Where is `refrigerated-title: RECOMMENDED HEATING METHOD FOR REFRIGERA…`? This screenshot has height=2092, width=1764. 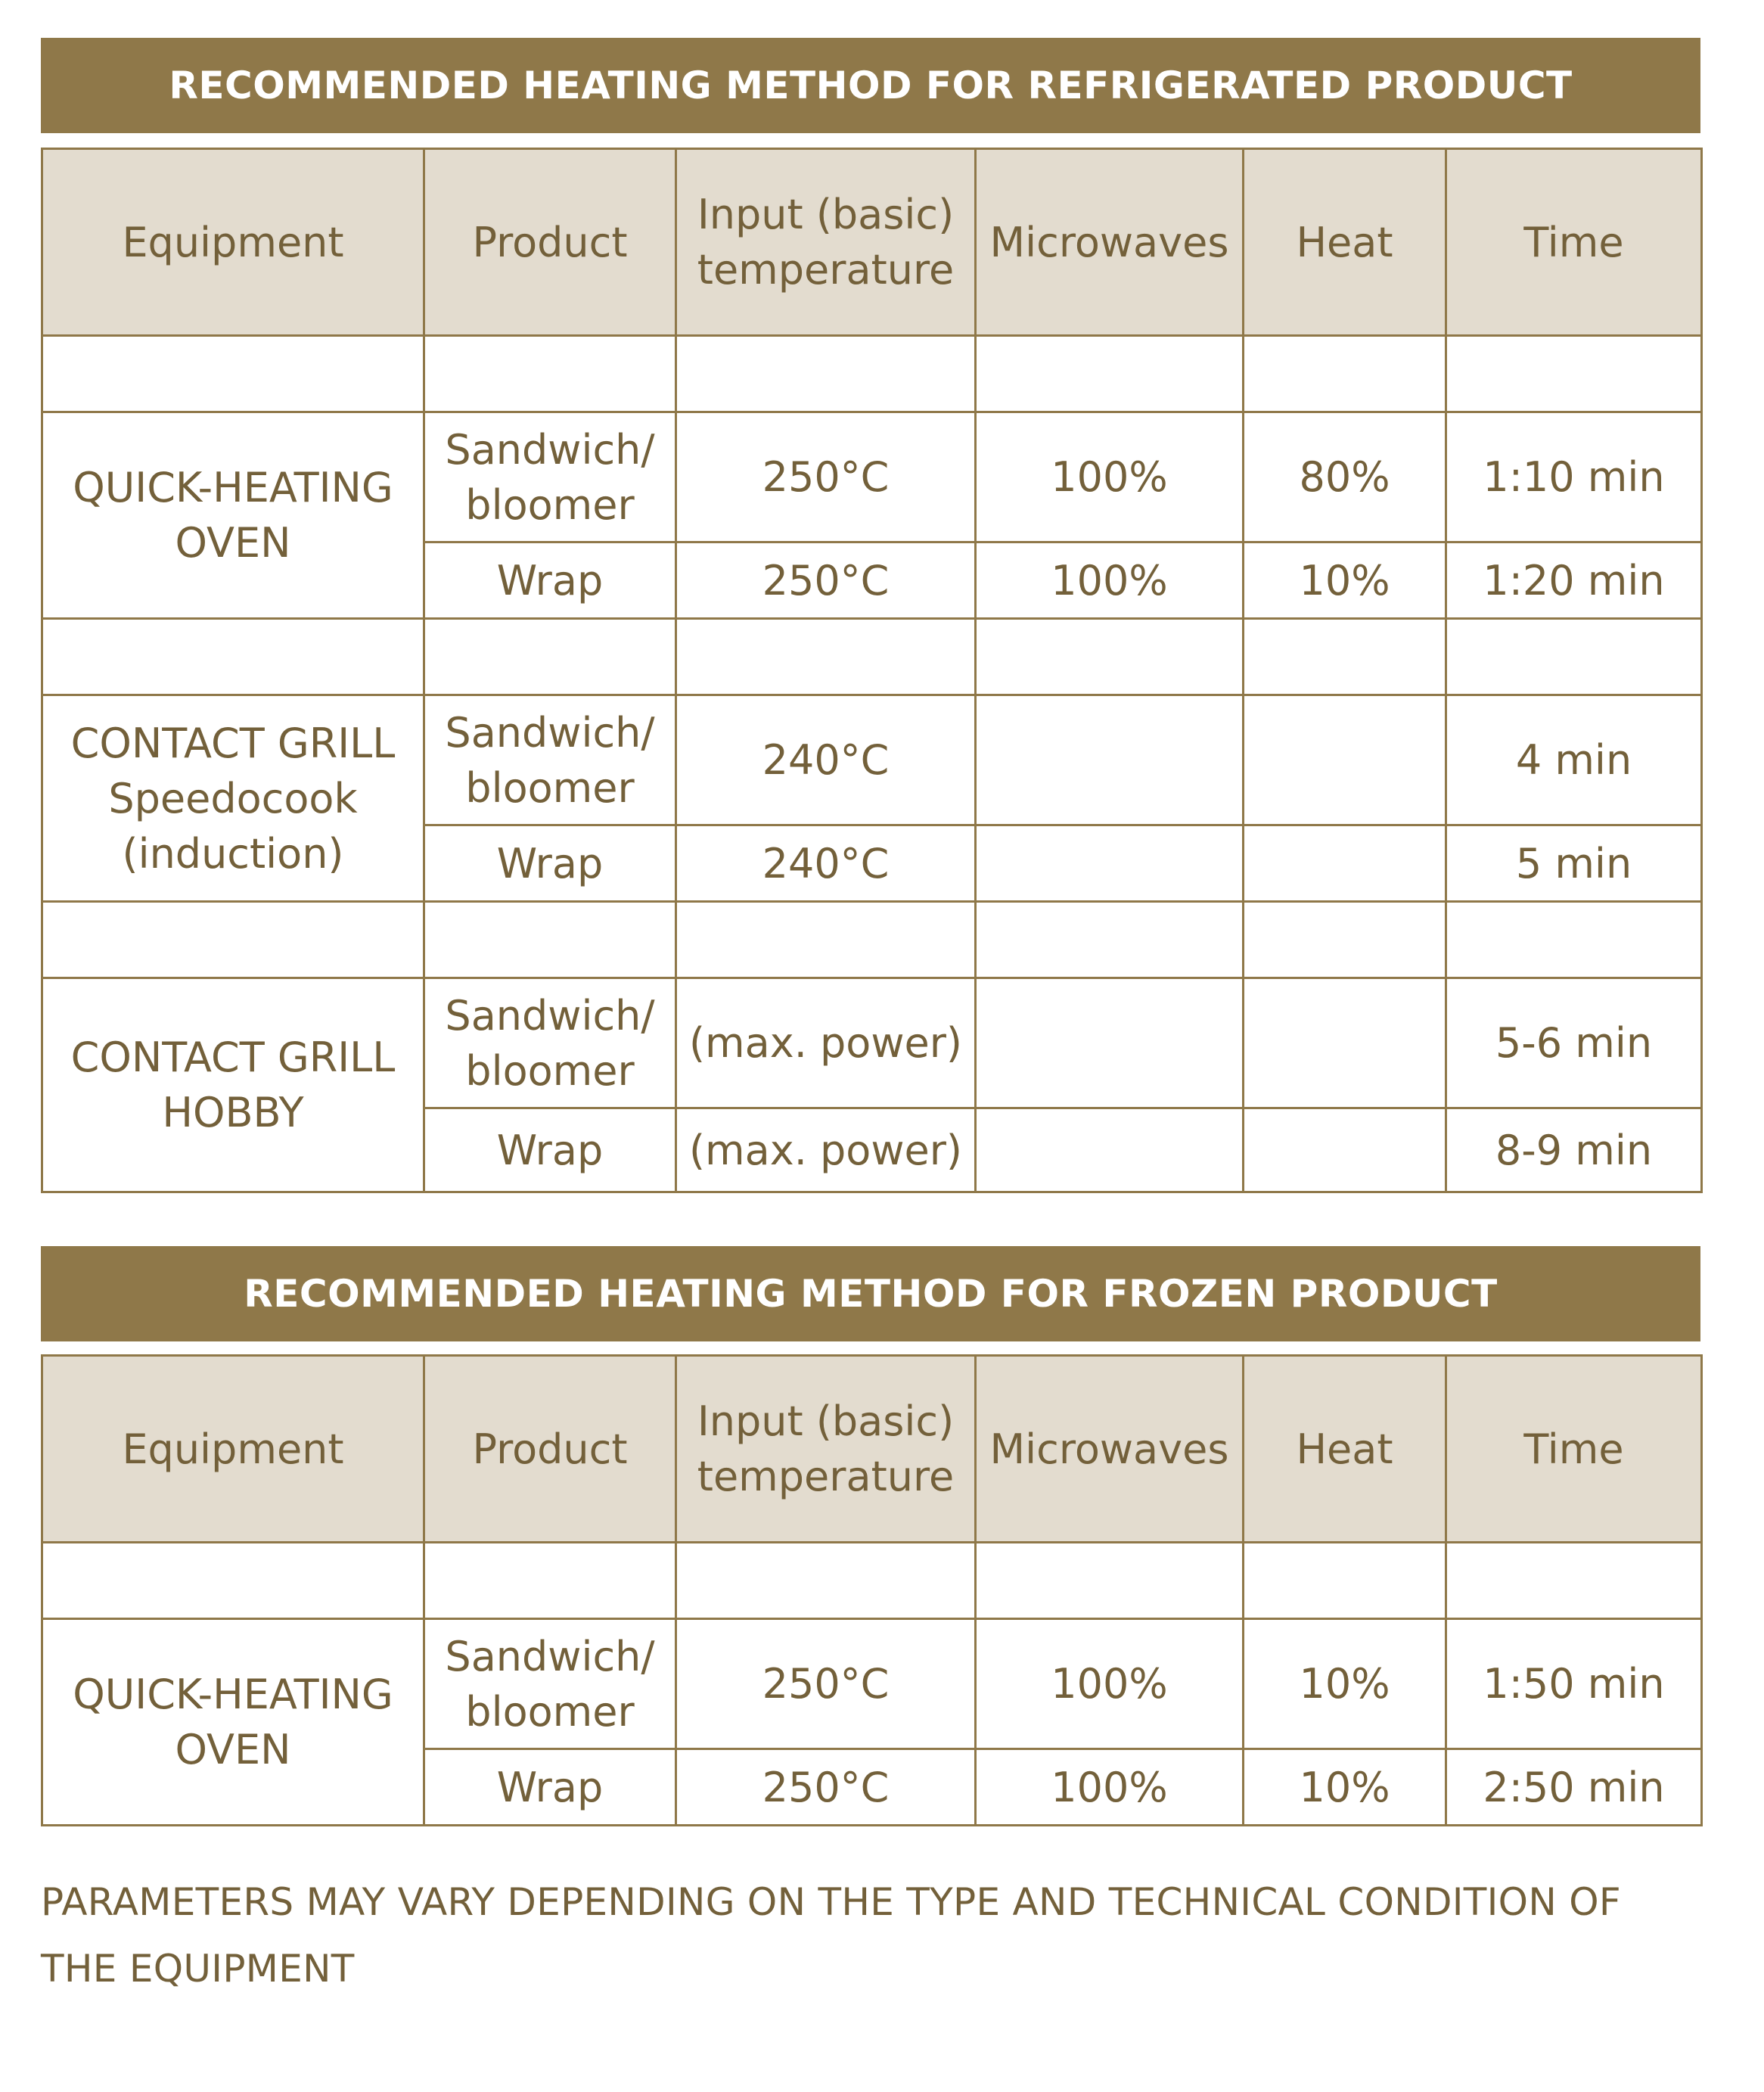
refrigerated-title: RECOMMENDED HEATING METHOD FOR REFRIGERA… is located at coordinates (871, 85).